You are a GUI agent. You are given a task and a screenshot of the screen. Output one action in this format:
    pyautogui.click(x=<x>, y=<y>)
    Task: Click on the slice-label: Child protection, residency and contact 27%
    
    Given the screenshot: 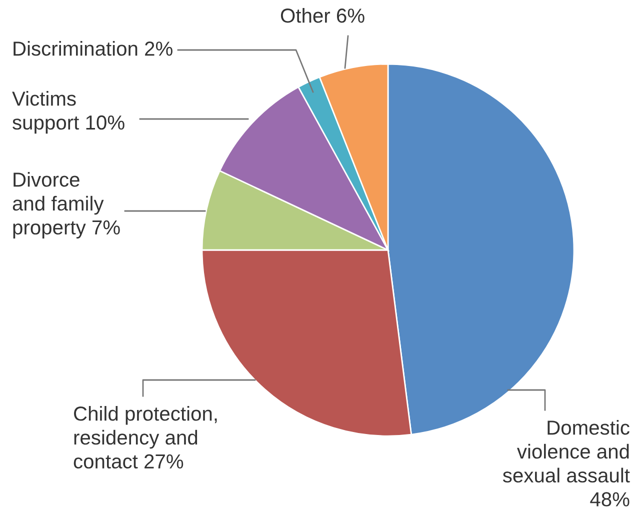 What is the action you would take?
    pyautogui.click(x=145, y=437)
    